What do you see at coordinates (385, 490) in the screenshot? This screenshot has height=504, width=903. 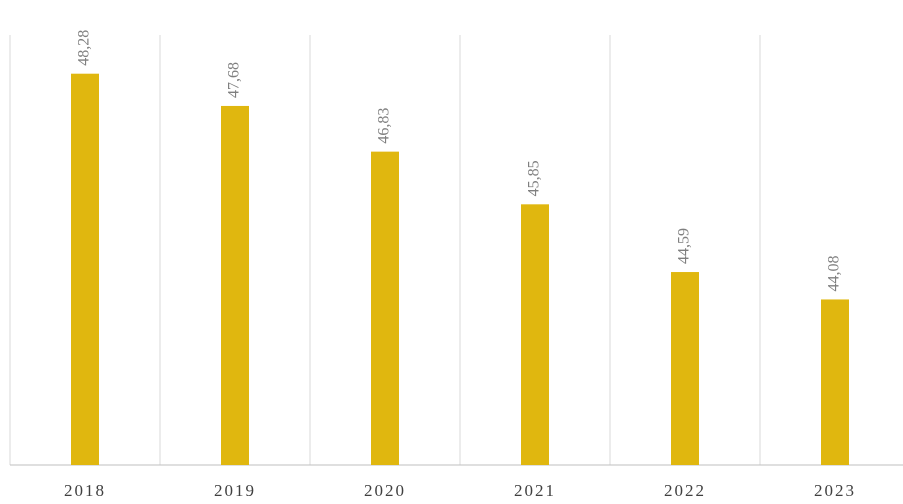 I see `x-tick-label: 2020` at bounding box center [385, 490].